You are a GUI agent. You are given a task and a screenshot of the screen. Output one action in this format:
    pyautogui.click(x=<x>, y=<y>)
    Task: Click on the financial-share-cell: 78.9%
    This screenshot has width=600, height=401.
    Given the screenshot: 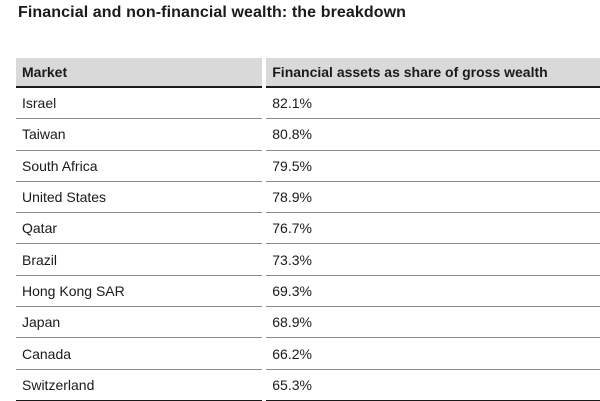 What is the action you would take?
    pyautogui.click(x=433, y=198)
    